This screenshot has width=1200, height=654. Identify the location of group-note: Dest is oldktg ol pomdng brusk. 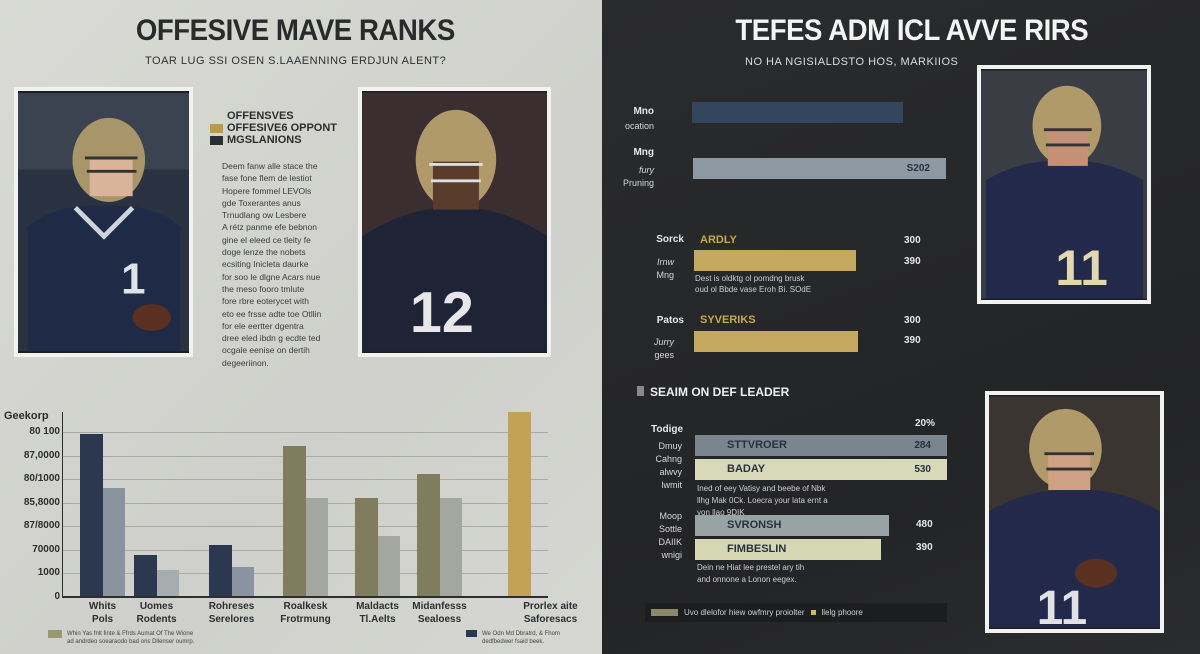
(750, 278).